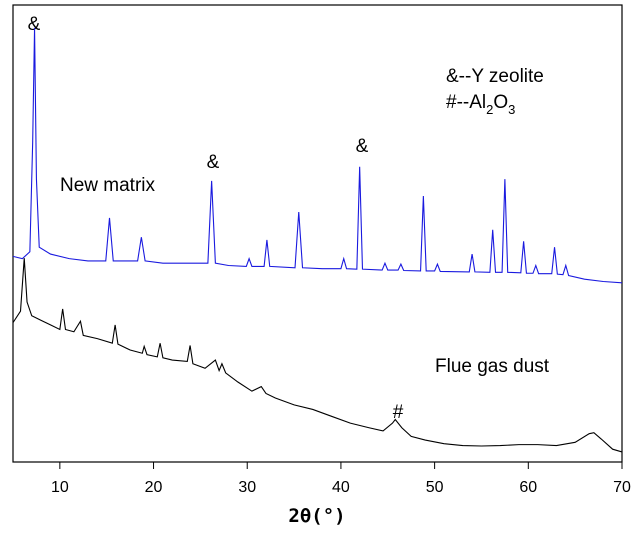 This screenshot has width=633, height=539. What do you see at coordinates (622, 487) in the screenshot?
I see `x-tick-label: 70` at bounding box center [622, 487].